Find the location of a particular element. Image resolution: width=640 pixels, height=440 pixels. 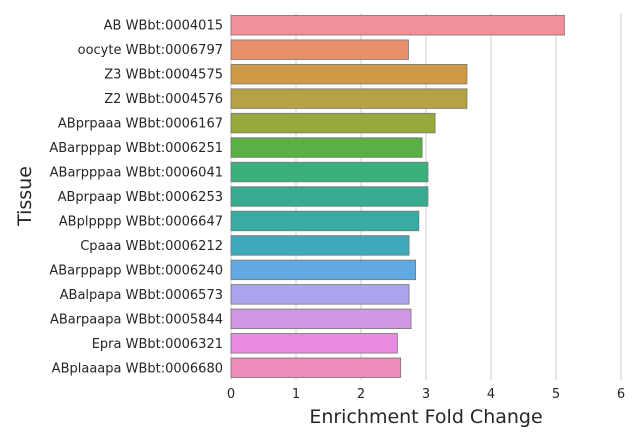

y-tick-label: ABplaaapa WBbt:0006680 is located at coordinates (137, 368).